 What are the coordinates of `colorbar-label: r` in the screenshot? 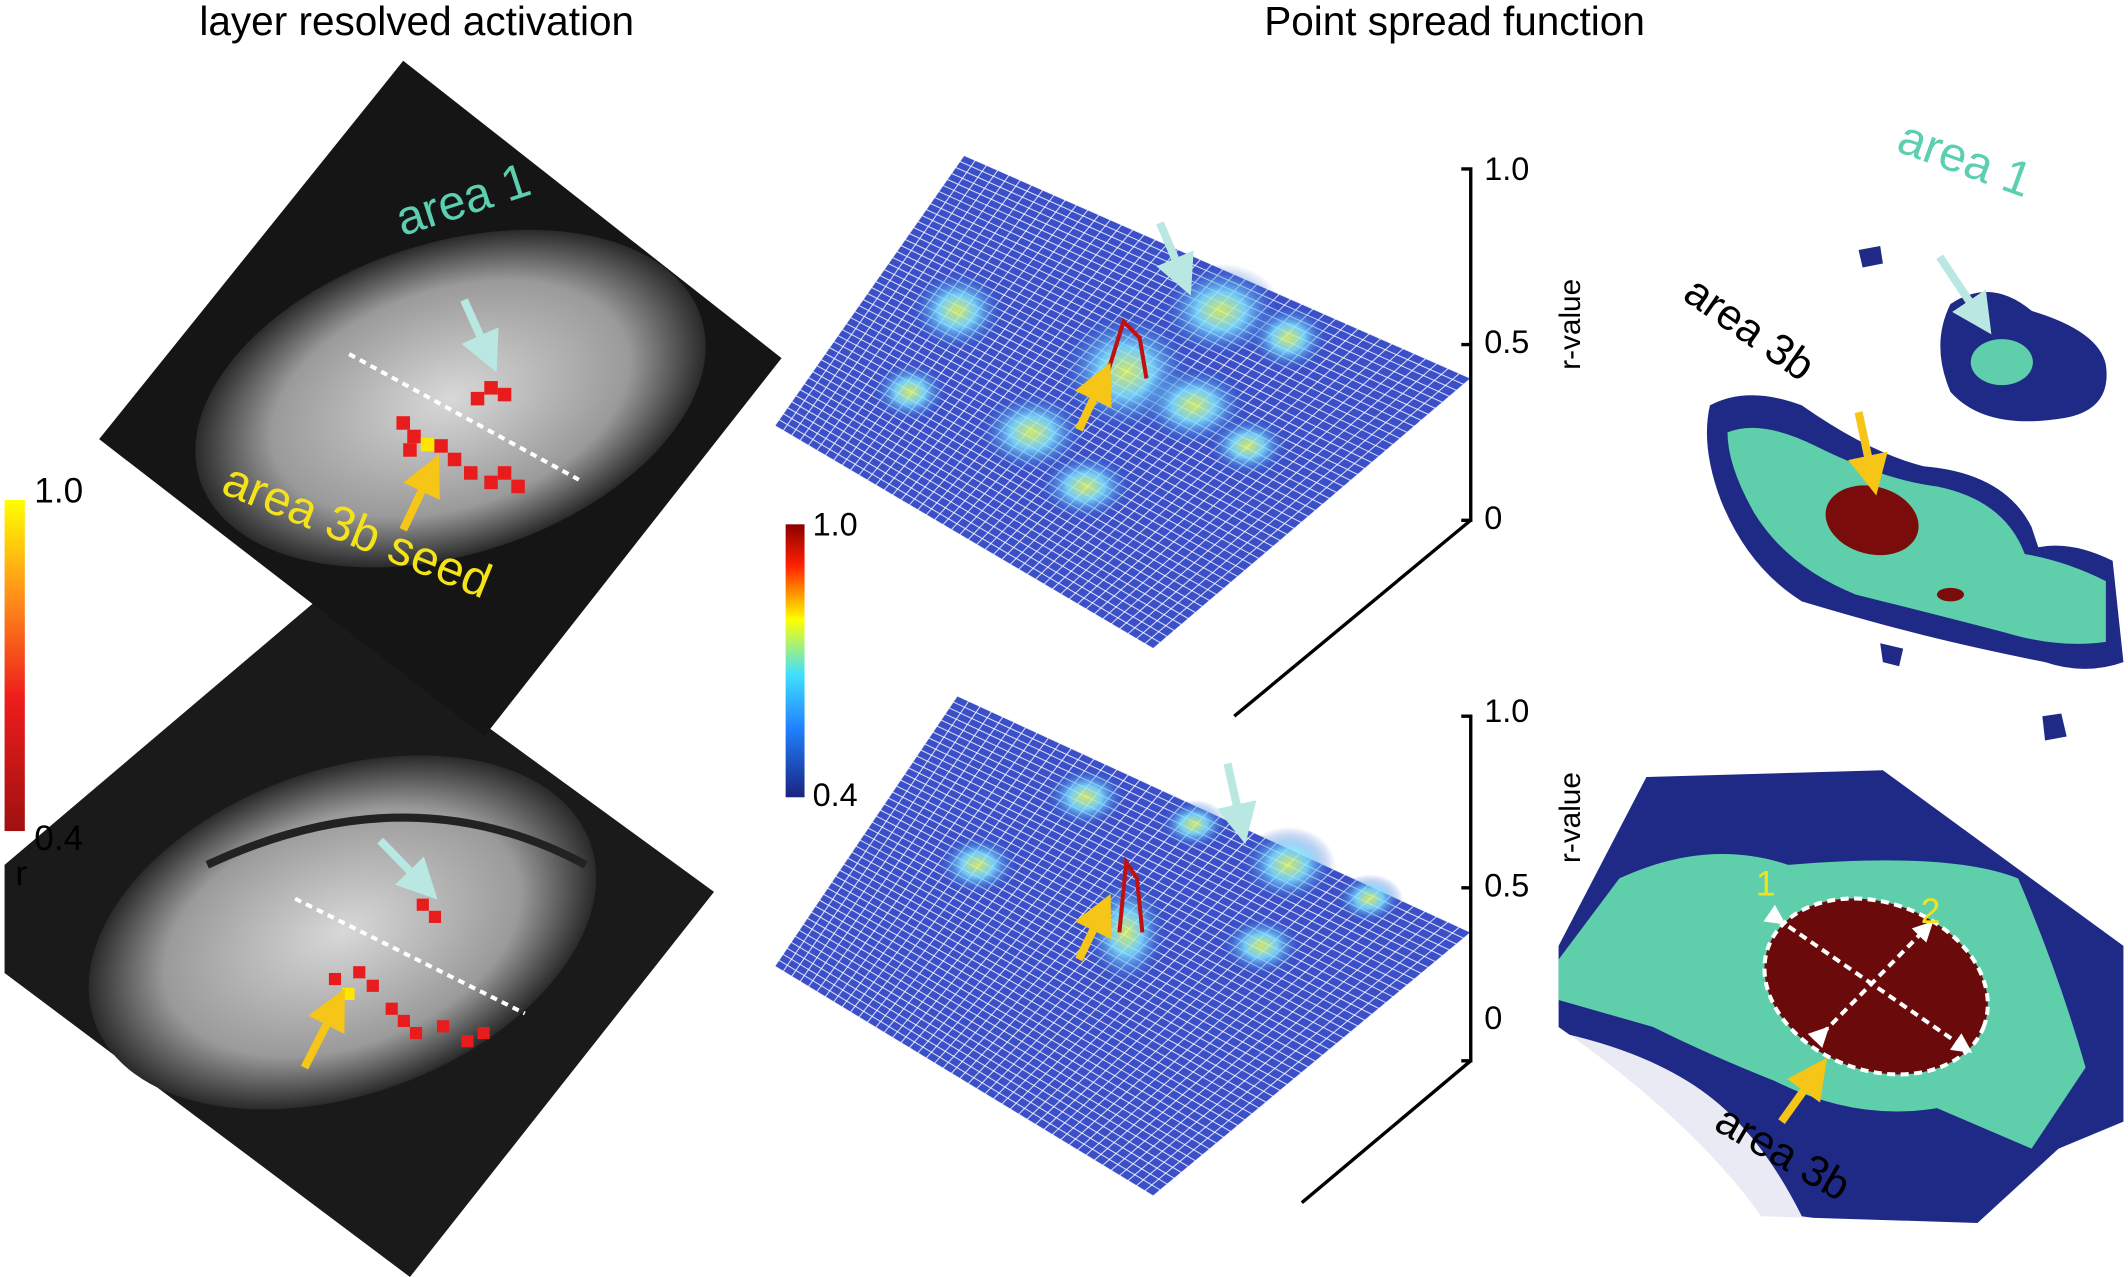 It's located at (21, 873).